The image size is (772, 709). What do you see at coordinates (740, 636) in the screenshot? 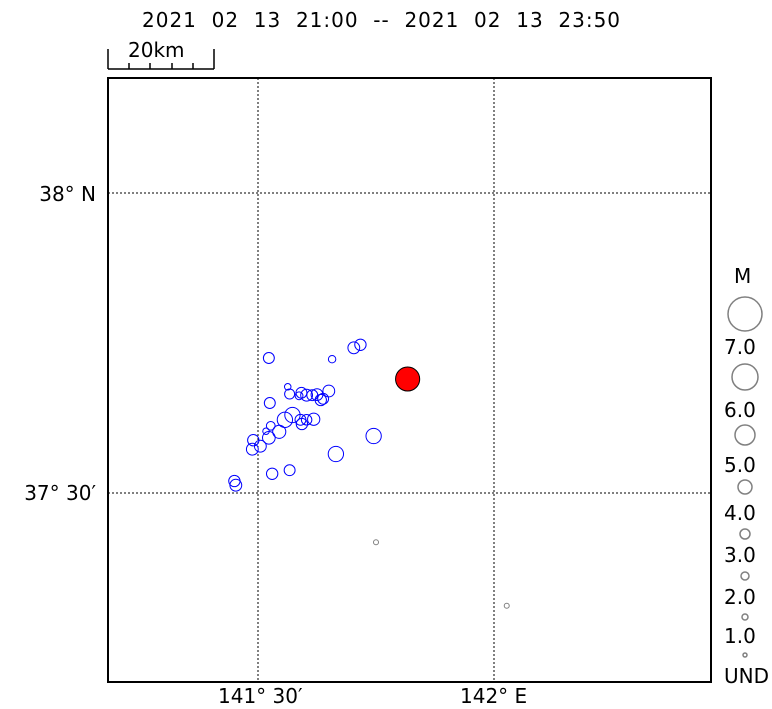
I see `legend-label-1: 1.0` at bounding box center [740, 636].